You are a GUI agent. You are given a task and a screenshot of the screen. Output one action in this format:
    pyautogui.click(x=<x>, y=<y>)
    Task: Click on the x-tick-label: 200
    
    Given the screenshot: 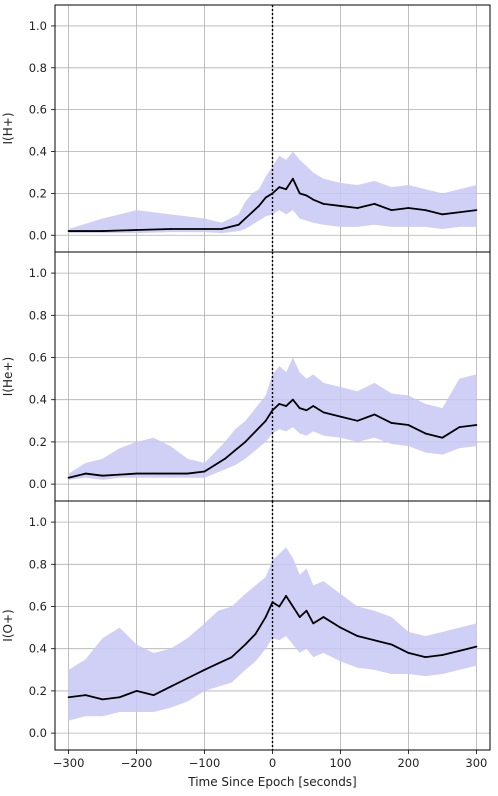 What is the action you would take?
    pyautogui.click(x=408, y=763)
    